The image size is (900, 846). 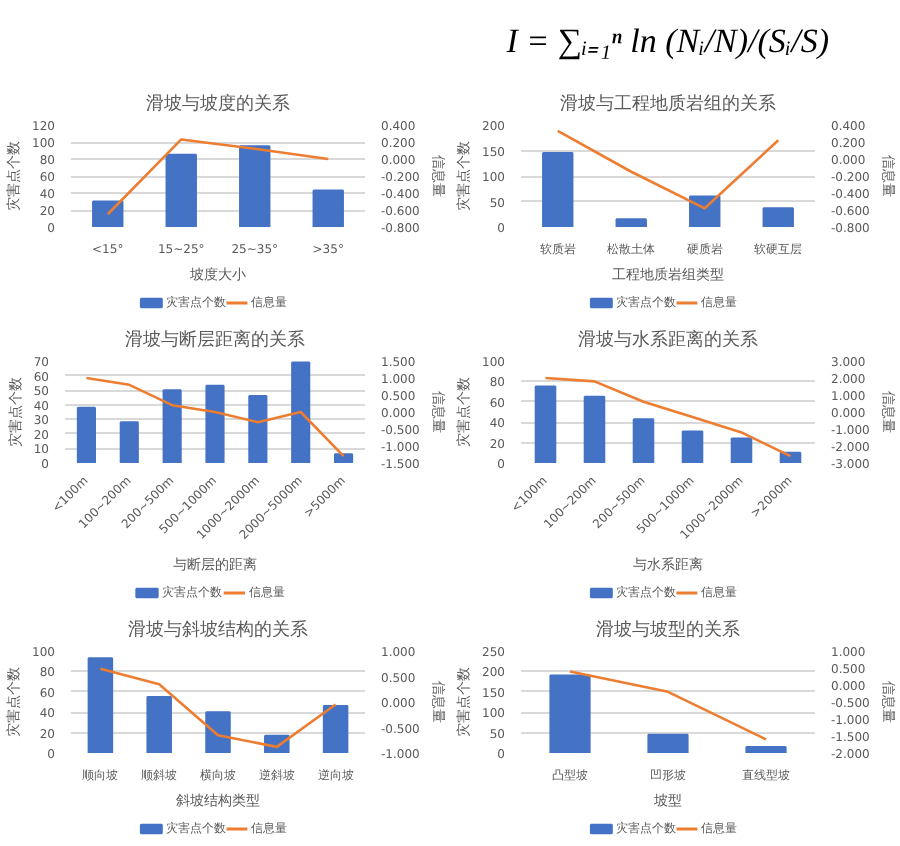 I want to click on chart-title: 滑坡与斜坡结构的关系, so click(x=218, y=630).